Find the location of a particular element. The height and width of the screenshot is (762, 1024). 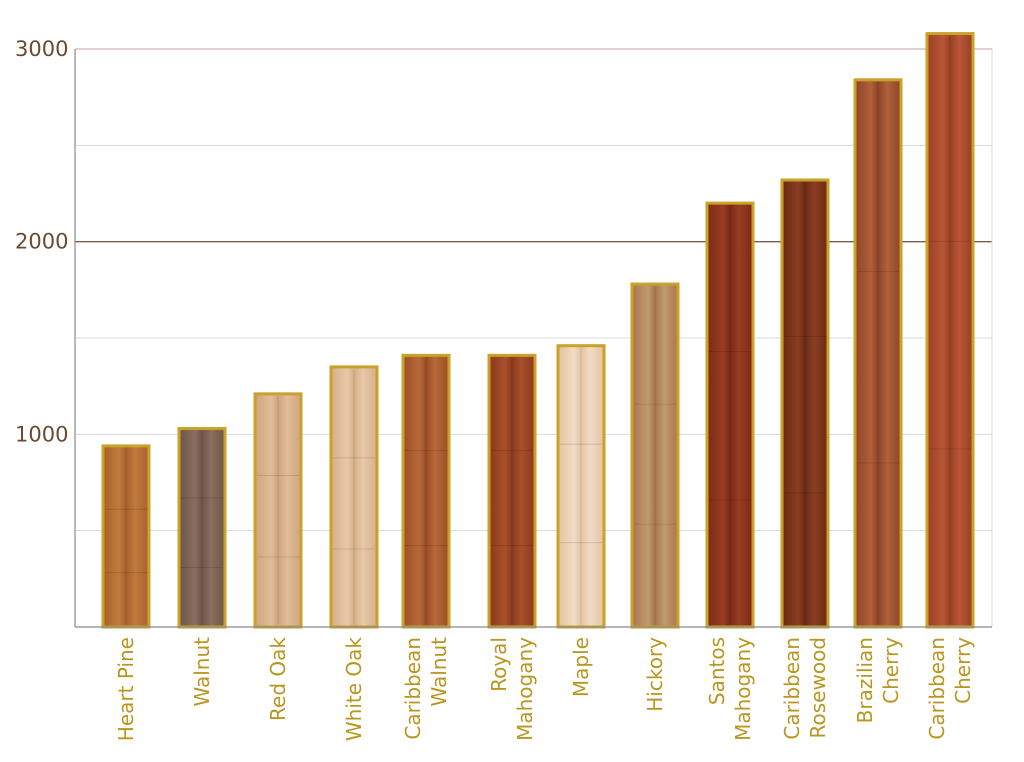

bar-red-oak is located at coordinates (278, 510).